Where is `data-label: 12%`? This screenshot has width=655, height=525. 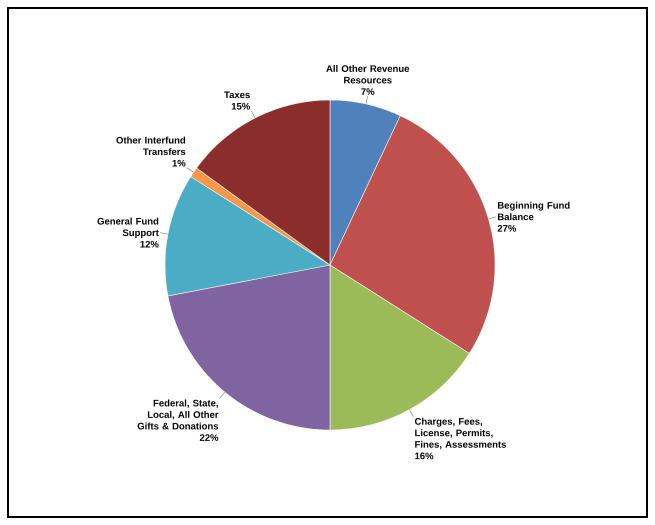
data-label: 12% is located at coordinates (149, 244).